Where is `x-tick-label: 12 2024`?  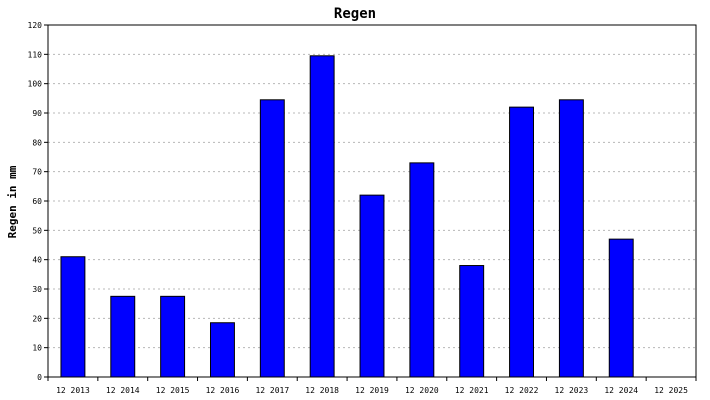
x-tick-label: 12 2024 is located at coordinates (621, 390).